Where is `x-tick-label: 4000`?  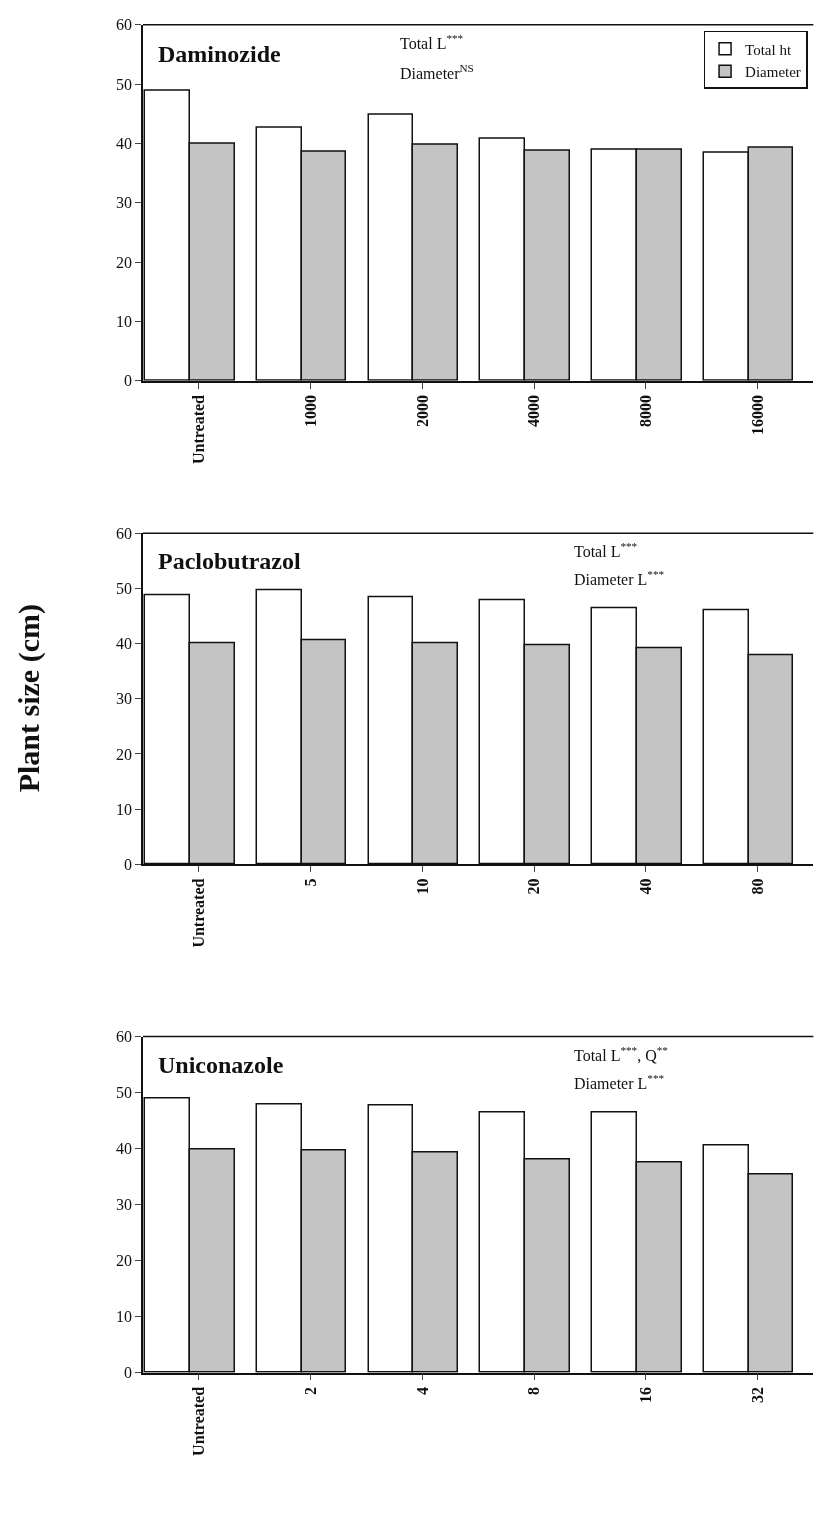 x-tick-label: 4000 is located at coordinates (534, 410).